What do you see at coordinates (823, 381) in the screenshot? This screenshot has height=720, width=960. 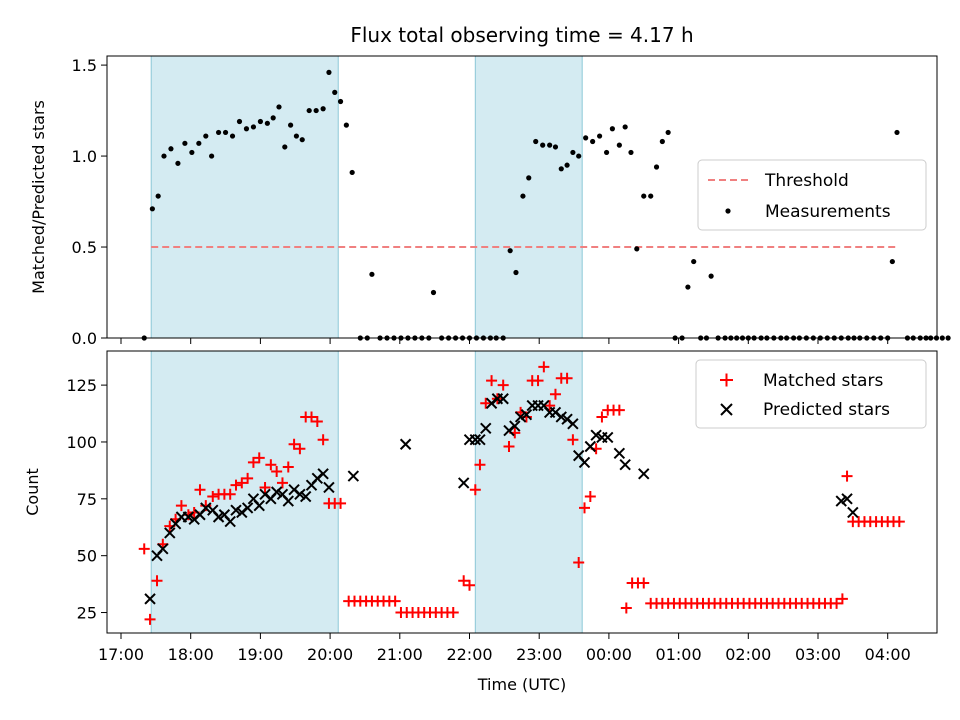 I see `legend-matched-label: Matched stars` at bounding box center [823, 381].